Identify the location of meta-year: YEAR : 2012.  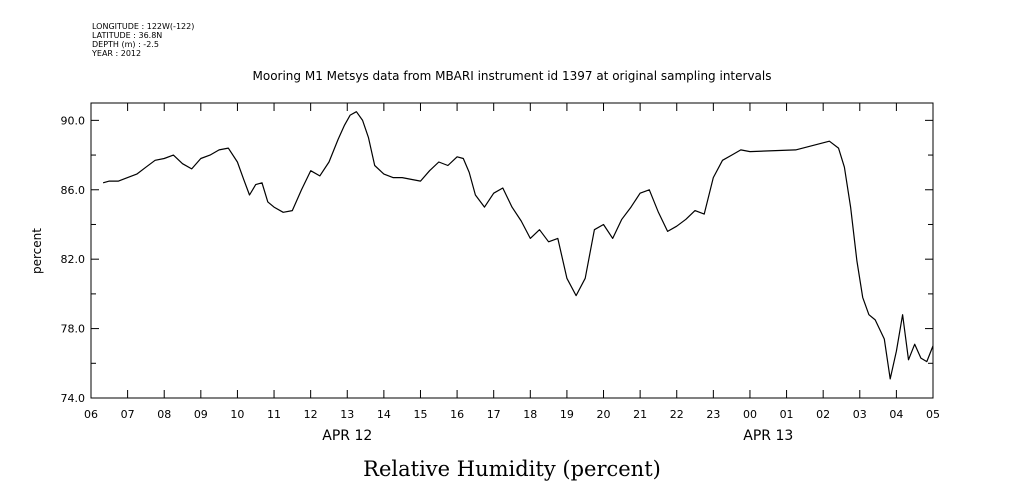
(116, 53).